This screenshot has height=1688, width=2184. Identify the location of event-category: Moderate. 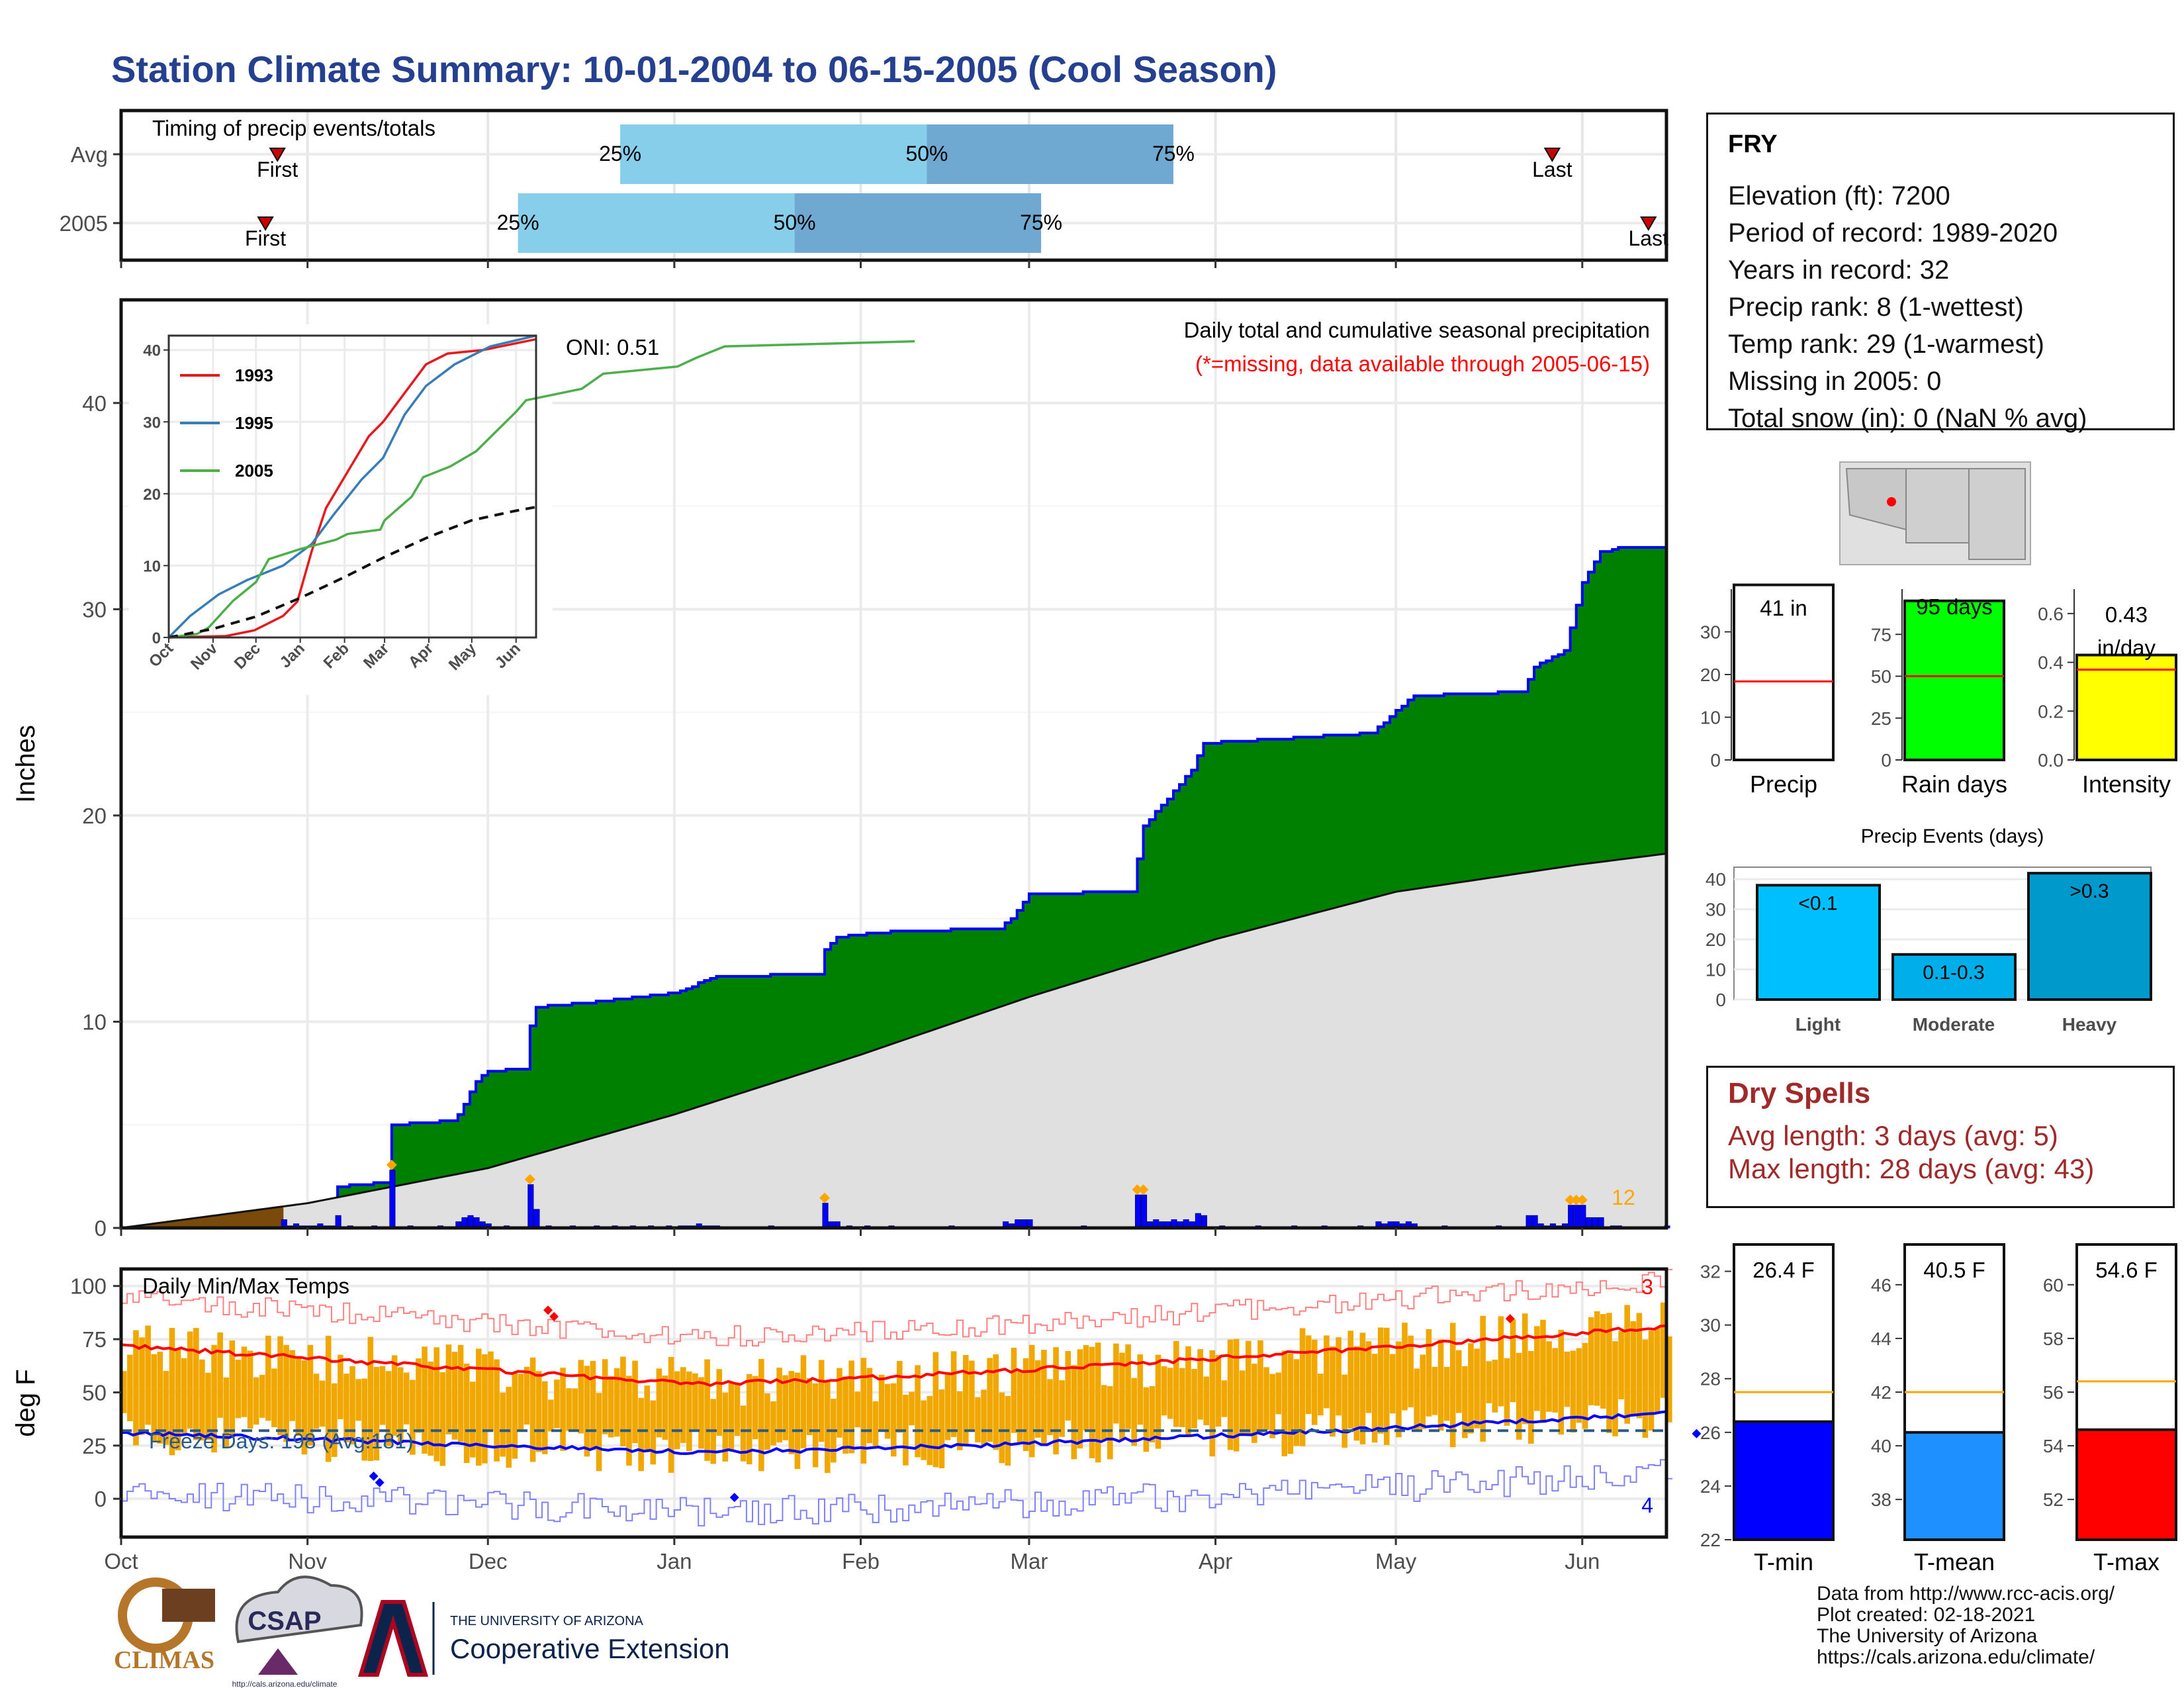
(1954, 1024).